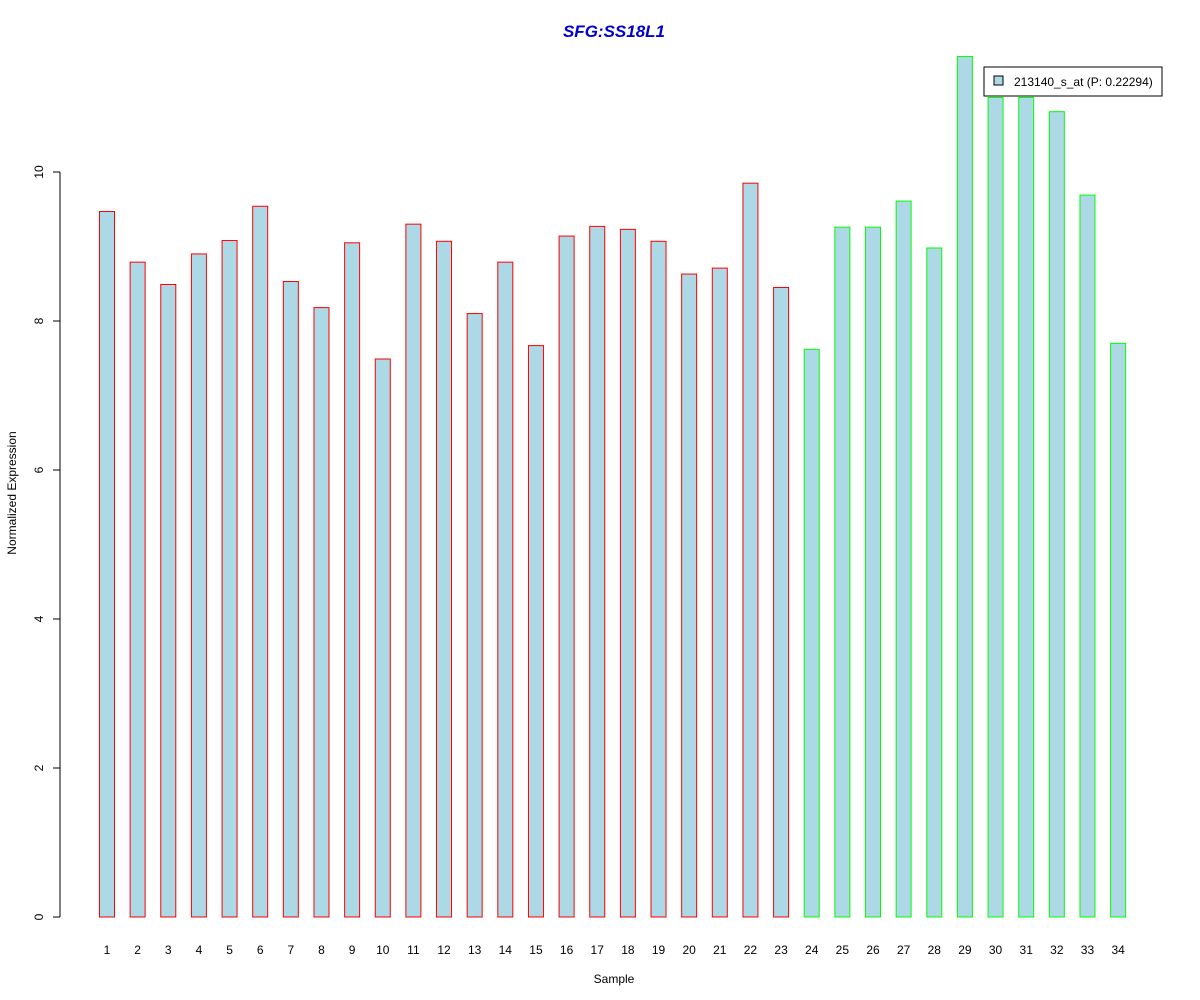 This screenshot has width=1200, height=1000. Describe the element at coordinates (12, 492) in the screenshot. I see `y-axis-label: Normalized Expression` at that location.